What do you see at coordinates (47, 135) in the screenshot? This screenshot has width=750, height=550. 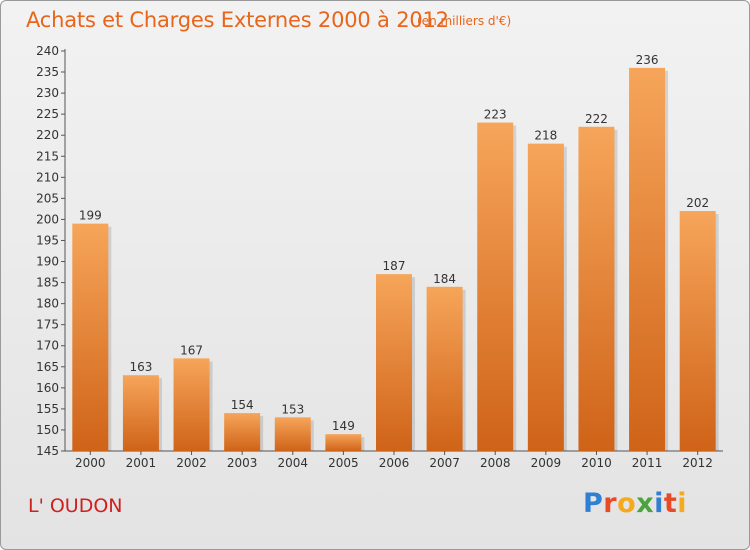 I see `y-tick-label: 220` at bounding box center [47, 135].